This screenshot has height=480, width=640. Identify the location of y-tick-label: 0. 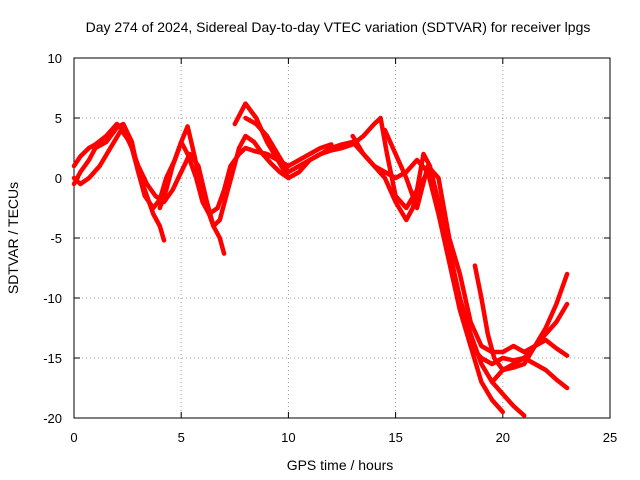
(58, 178).